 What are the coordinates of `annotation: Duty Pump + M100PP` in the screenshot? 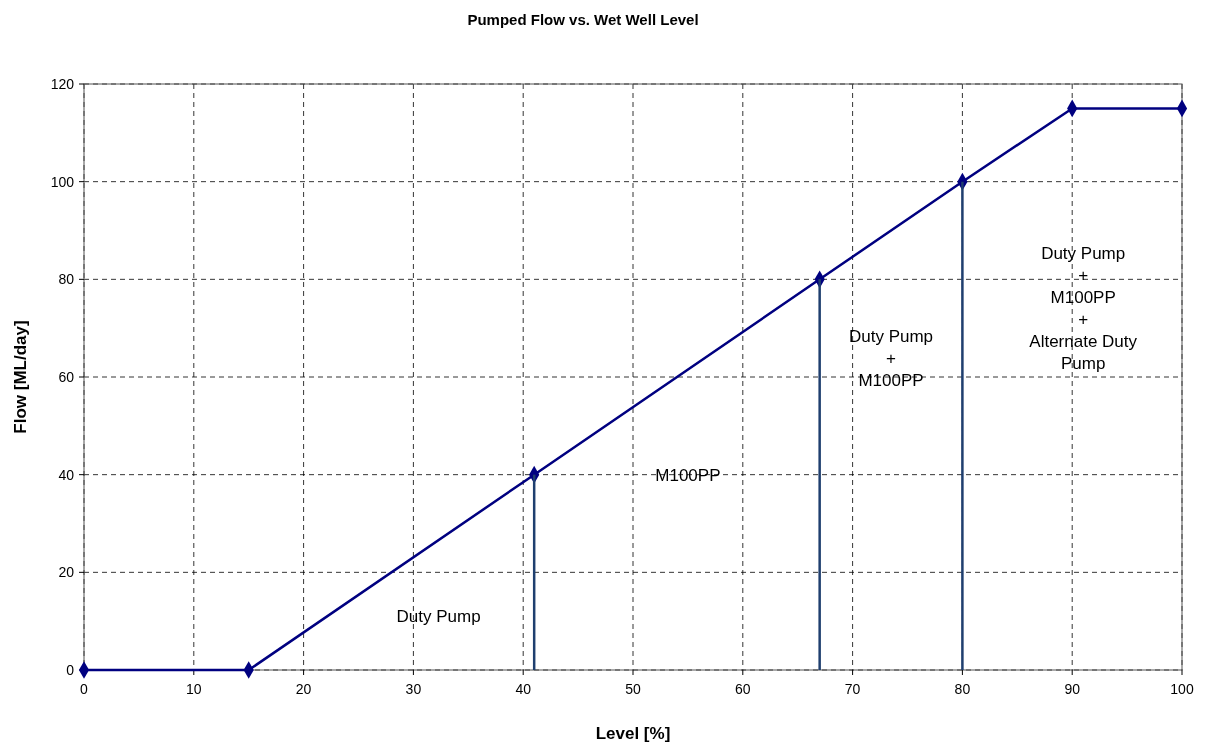 It's located at (891, 358).